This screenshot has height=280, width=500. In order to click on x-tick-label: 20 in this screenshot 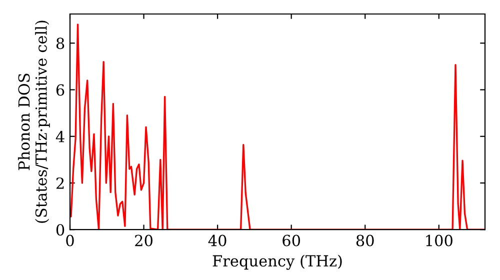, I will do `click(143, 240)`.